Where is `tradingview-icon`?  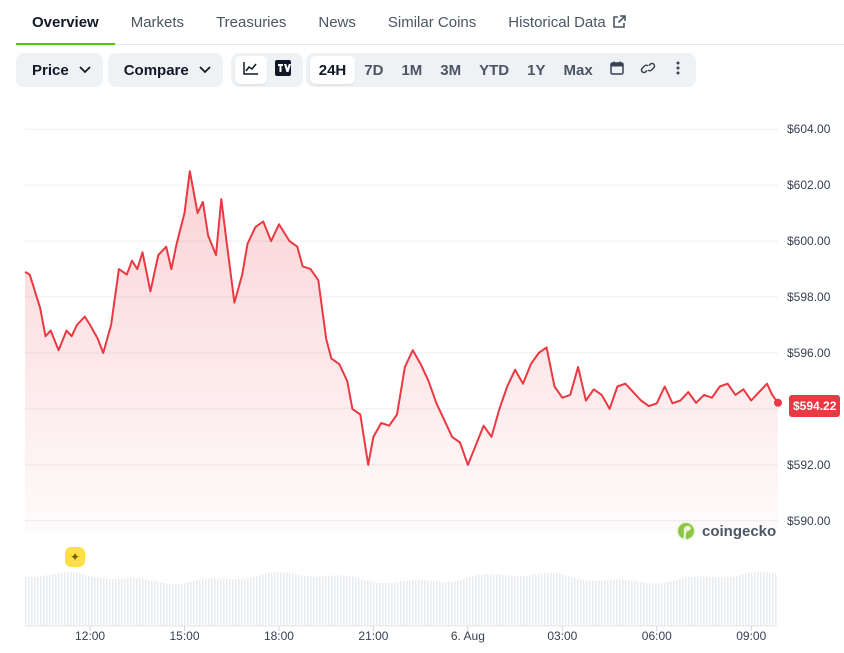
tradingview-icon is located at coordinates (282, 70).